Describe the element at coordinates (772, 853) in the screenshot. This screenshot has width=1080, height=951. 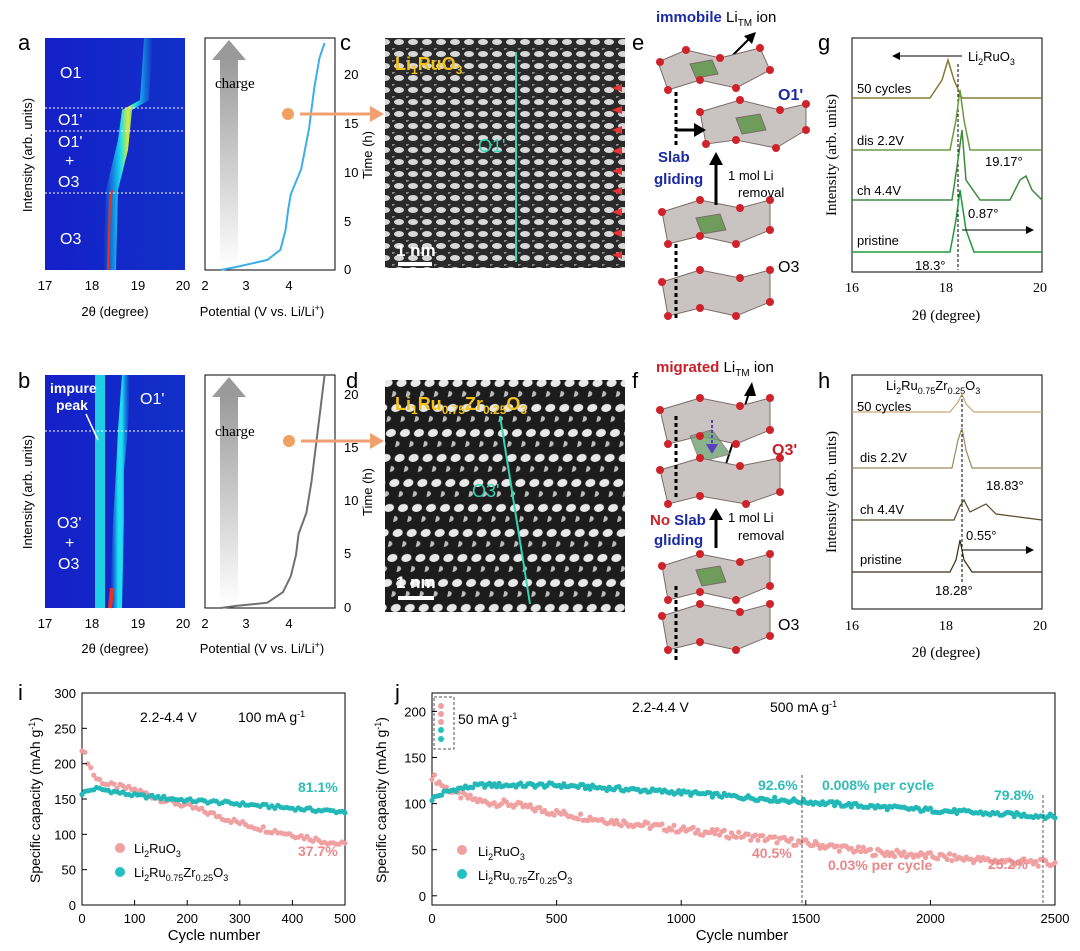
I see `svg-text: 40.5%` at that location.